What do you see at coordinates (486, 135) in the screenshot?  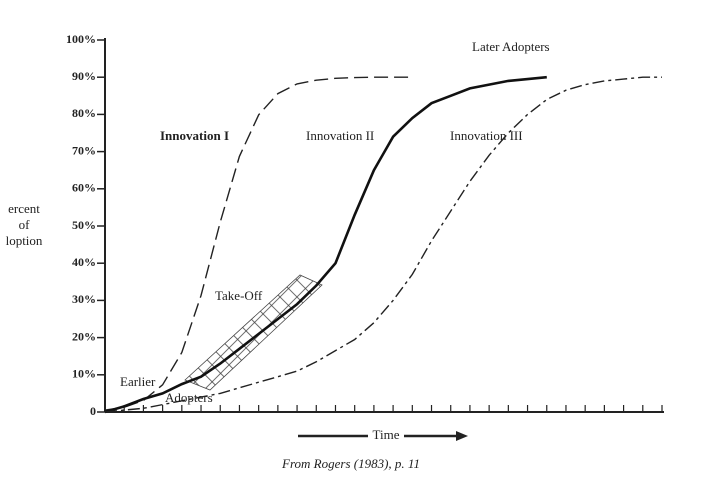 I see `series-label: Innovation III` at bounding box center [486, 135].